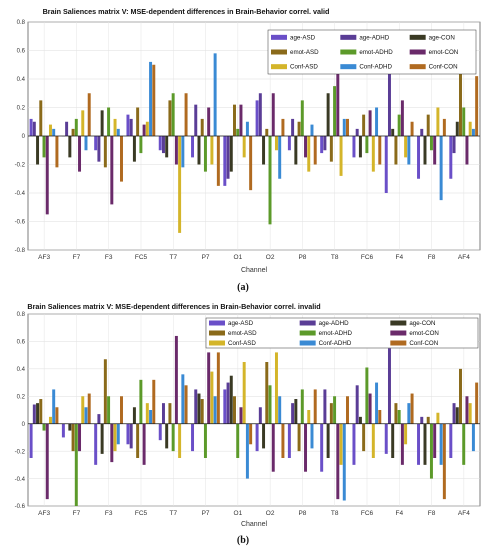  What do you see at coordinates (283, 440) in the screenshot?
I see `bar-Conf-CON-O2` at bounding box center [283, 440].